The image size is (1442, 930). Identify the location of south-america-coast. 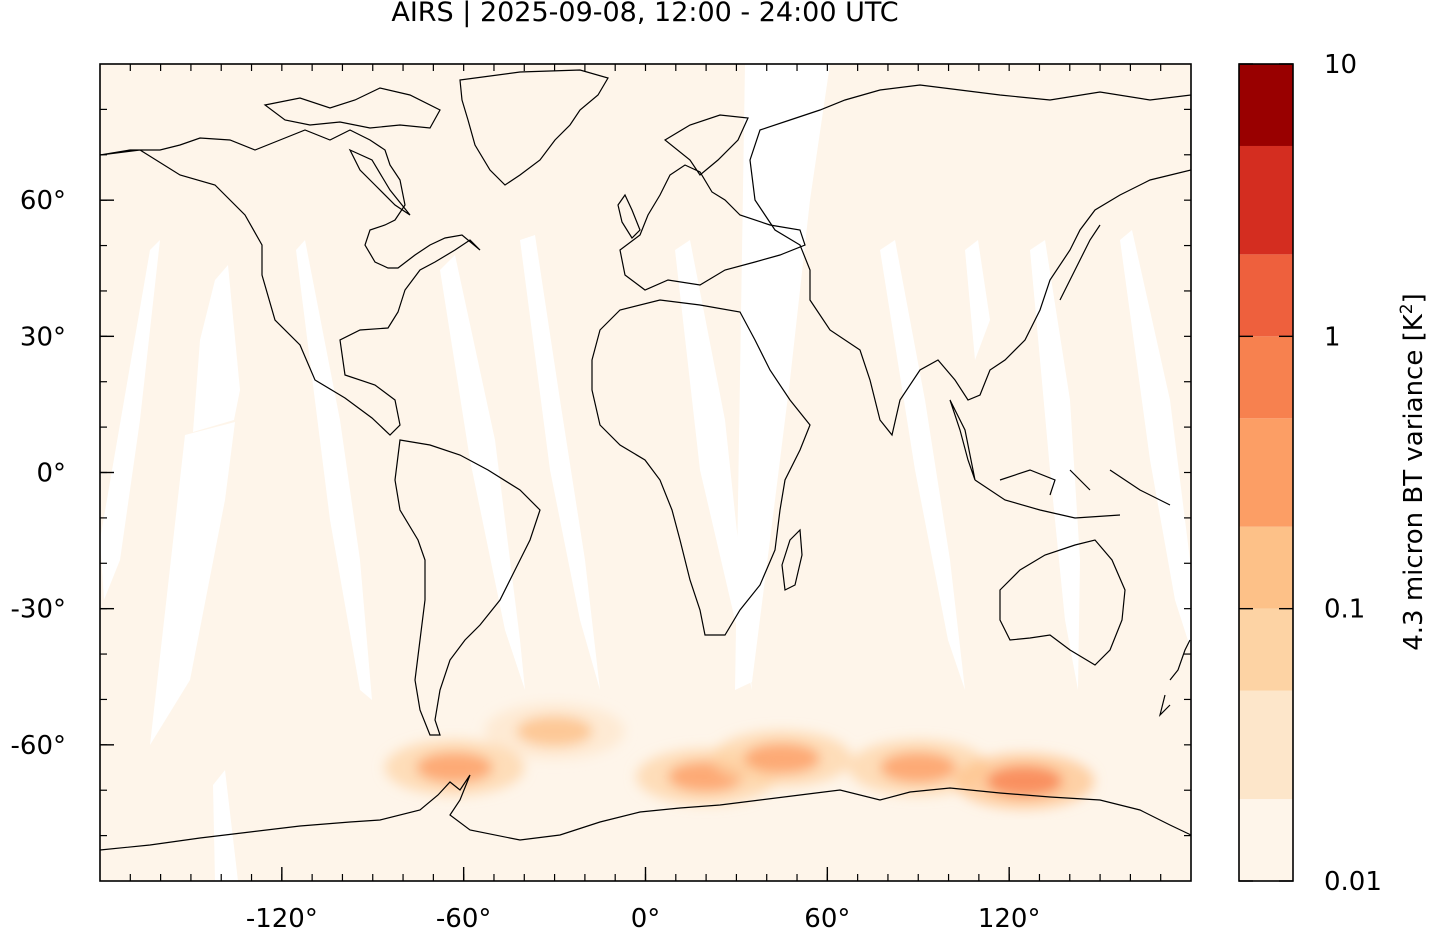
(467, 587).